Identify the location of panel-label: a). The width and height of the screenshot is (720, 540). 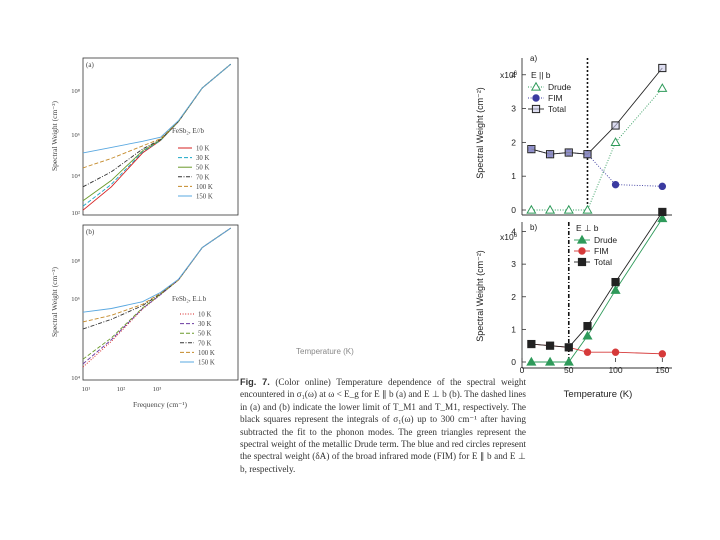
(533, 58).